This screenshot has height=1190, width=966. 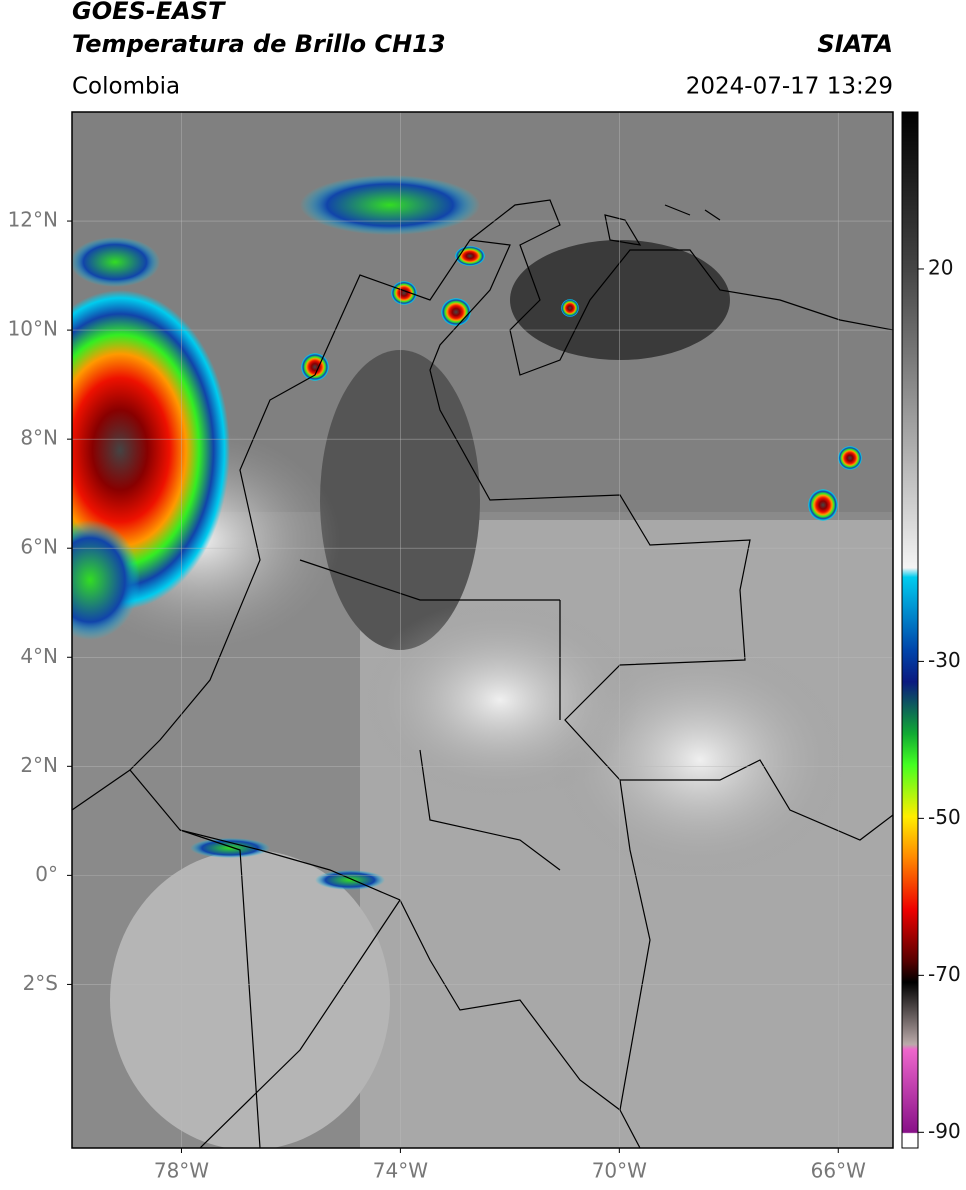 I want to click on subtitle: Temperatura de Brillo CH13, so click(x=259, y=44).